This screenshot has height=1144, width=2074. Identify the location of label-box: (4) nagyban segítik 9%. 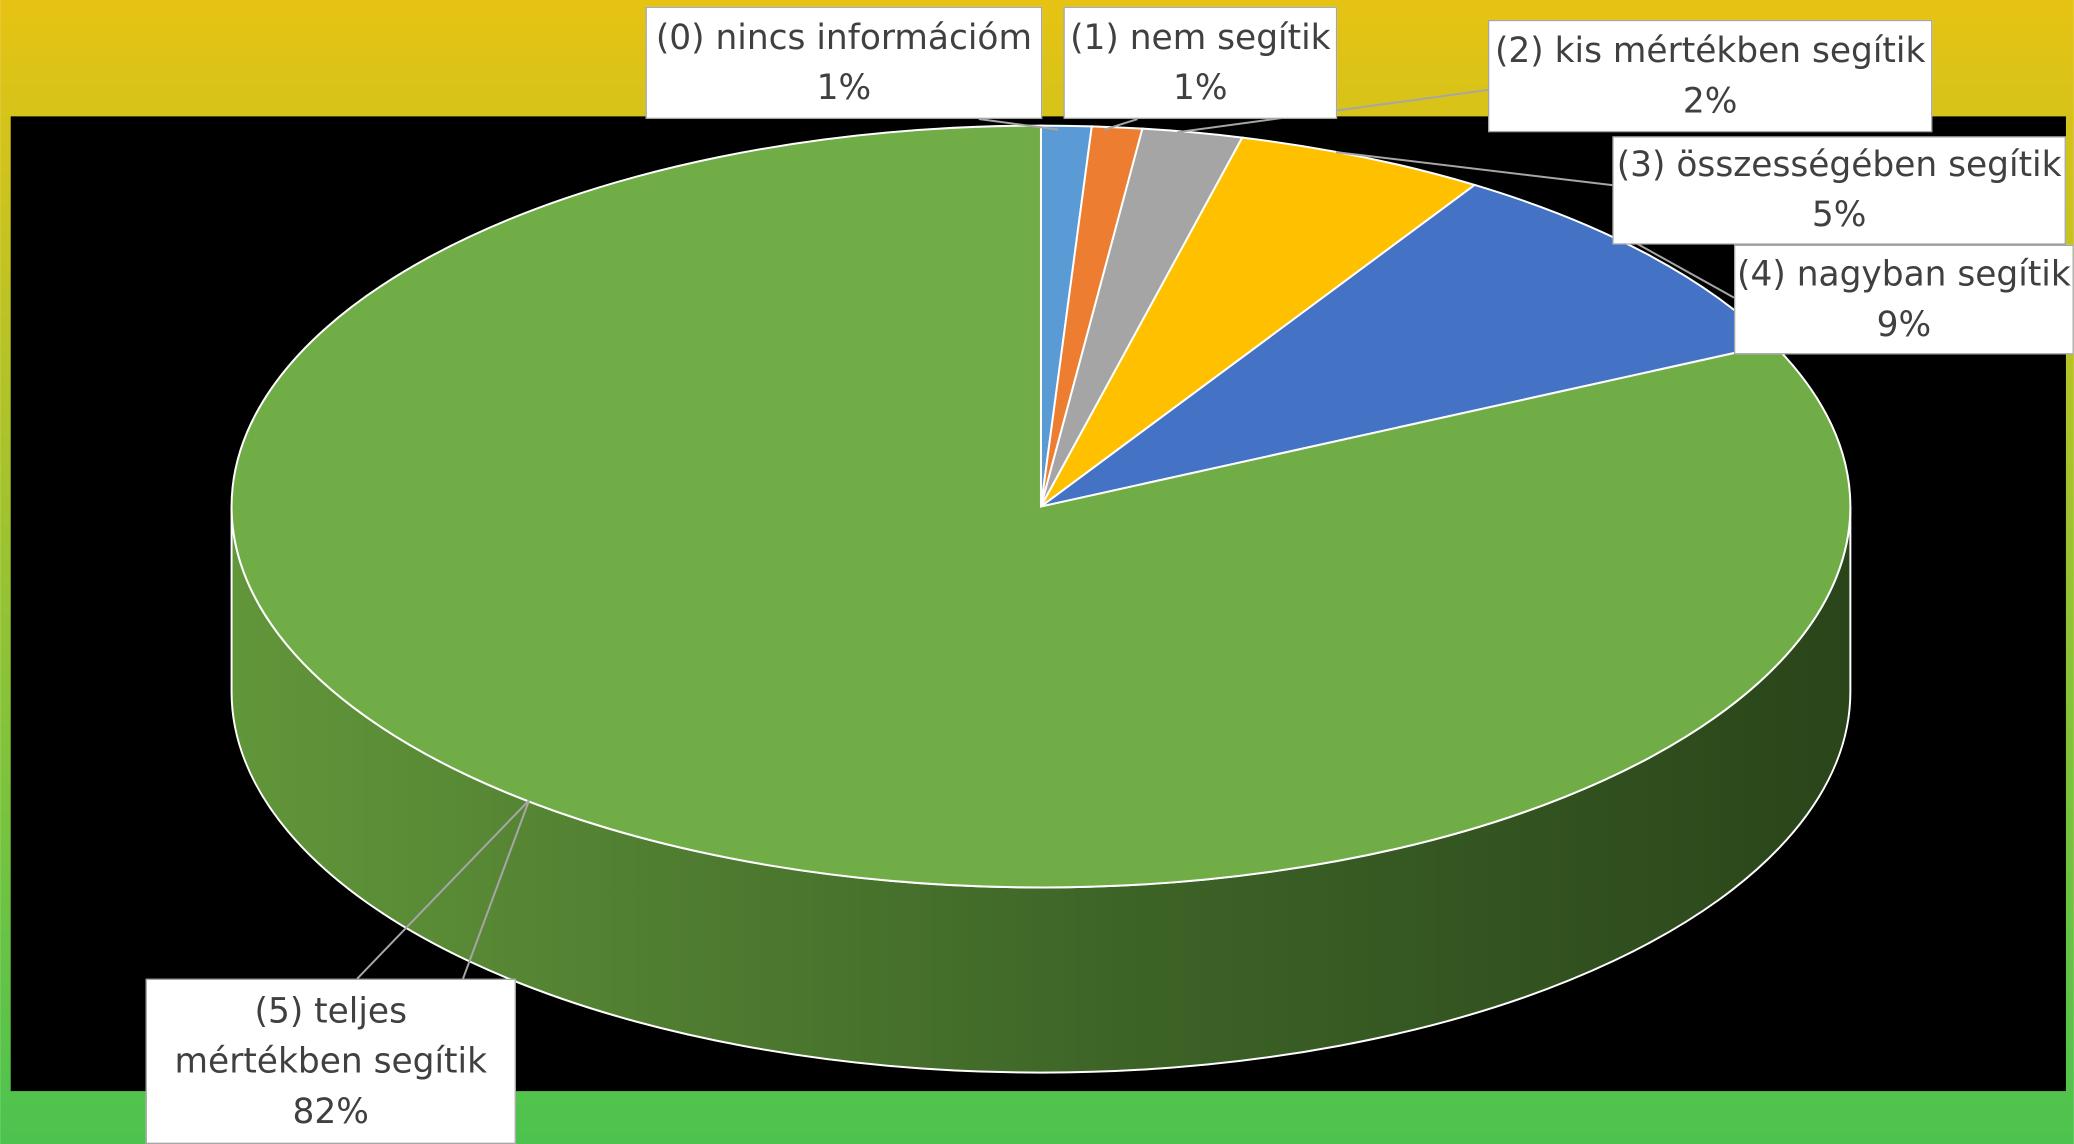
(1903, 299).